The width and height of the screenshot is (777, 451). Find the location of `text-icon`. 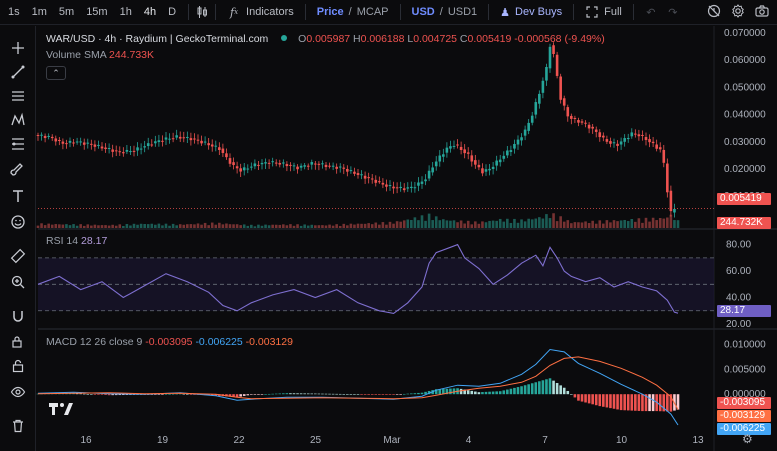

text-icon is located at coordinates (18, 196).